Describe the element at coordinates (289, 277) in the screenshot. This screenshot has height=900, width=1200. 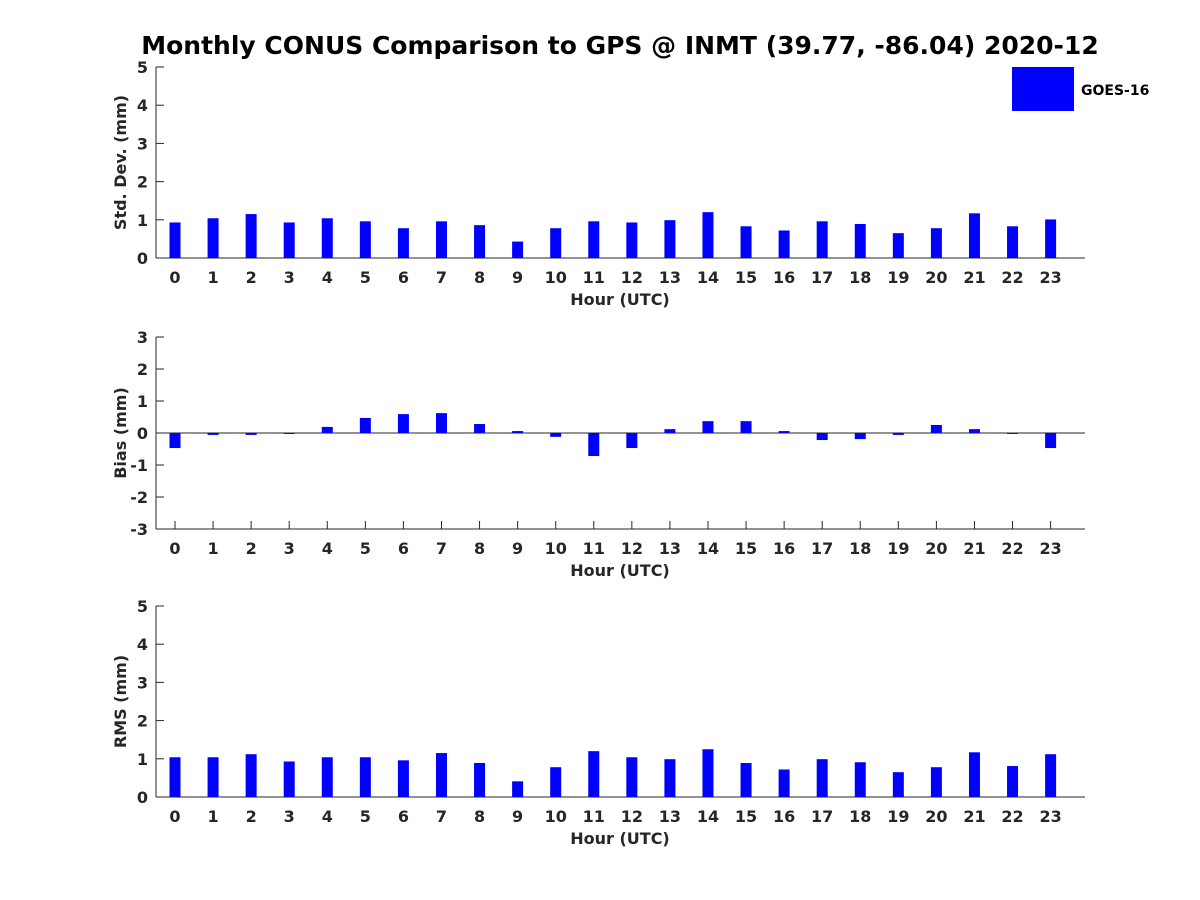
I see `x-tick-label: 3` at that location.